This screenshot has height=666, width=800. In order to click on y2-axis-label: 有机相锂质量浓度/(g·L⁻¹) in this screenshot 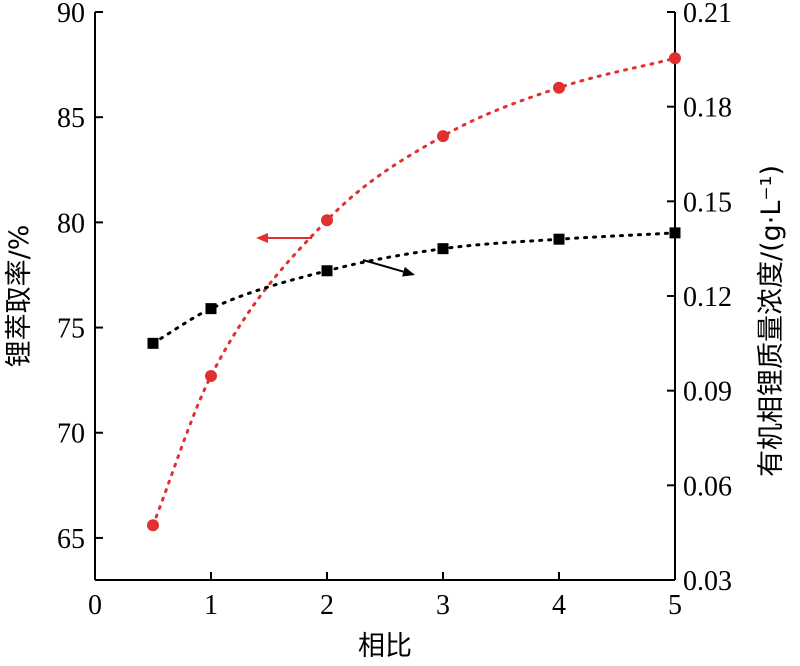, I will do `click(771, 321)`.